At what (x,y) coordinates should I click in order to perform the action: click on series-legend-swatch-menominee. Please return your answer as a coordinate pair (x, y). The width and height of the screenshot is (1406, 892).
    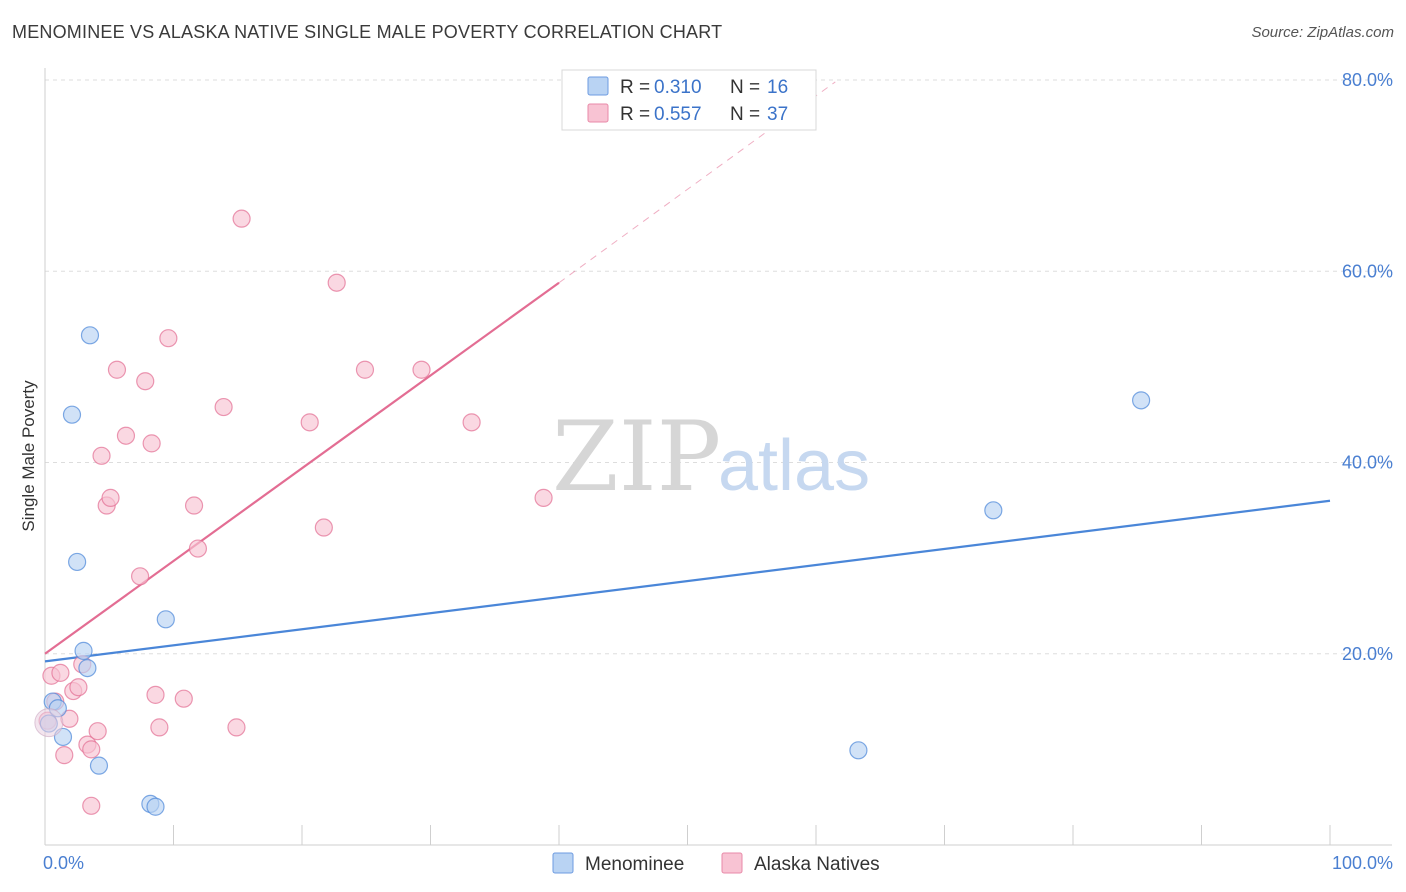
    Looking at the image, I should click on (563, 863).